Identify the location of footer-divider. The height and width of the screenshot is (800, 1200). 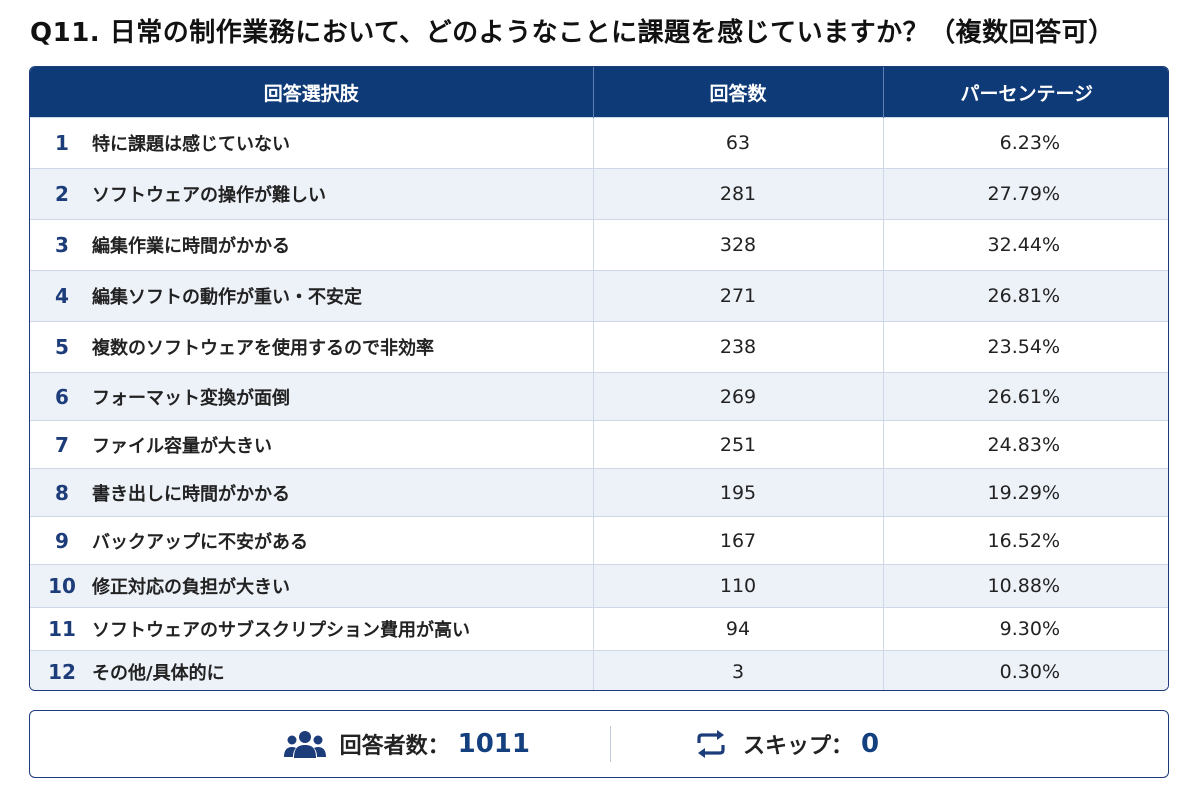
(610, 744).